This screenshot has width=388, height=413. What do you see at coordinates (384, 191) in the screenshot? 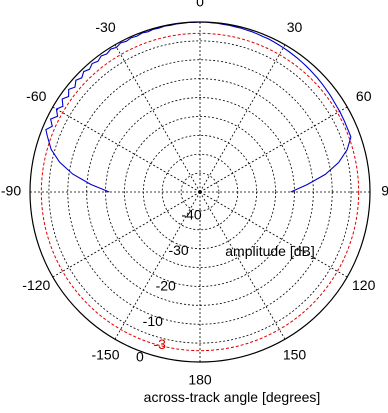
I see `angle-tick-label: 90` at bounding box center [384, 191].